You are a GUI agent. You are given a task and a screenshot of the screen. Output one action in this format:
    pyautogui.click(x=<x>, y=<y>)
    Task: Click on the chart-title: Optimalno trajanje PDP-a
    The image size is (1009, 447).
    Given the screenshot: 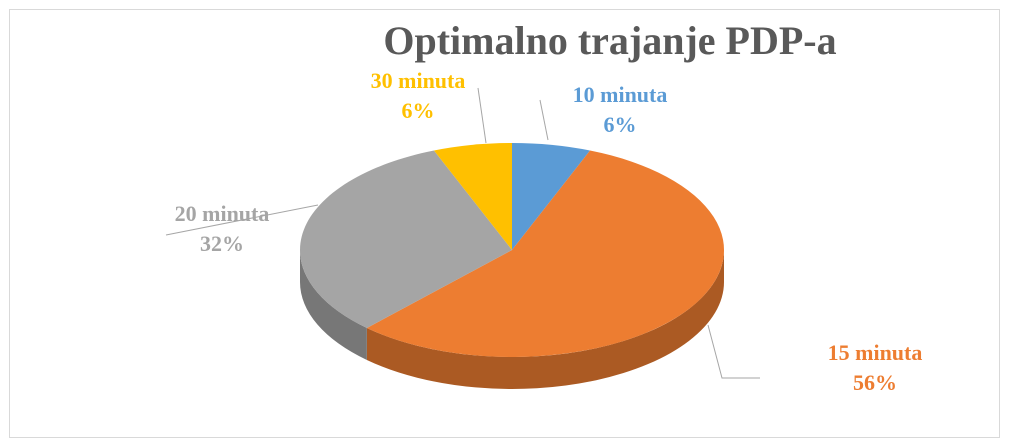 What is the action you would take?
    pyautogui.click(x=609, y=40)
    